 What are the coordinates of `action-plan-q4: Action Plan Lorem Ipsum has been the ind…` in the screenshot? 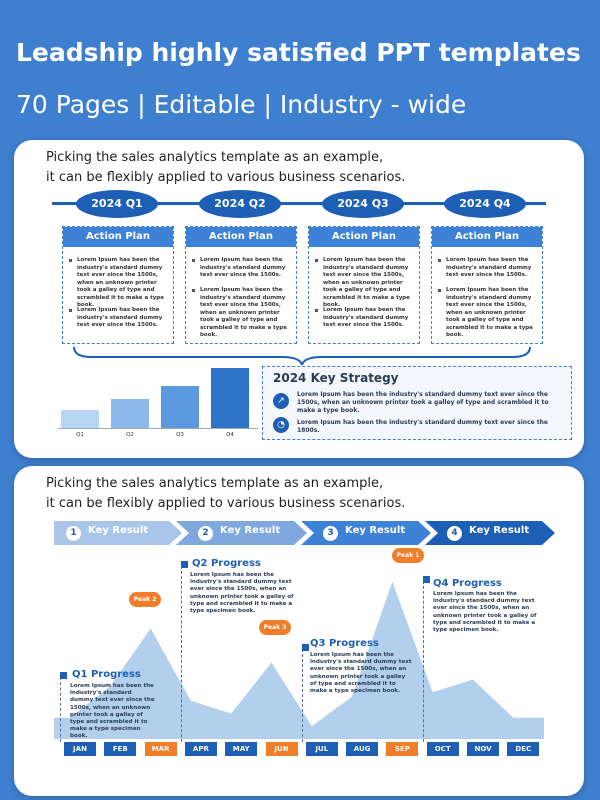 It's located at (487, 285).